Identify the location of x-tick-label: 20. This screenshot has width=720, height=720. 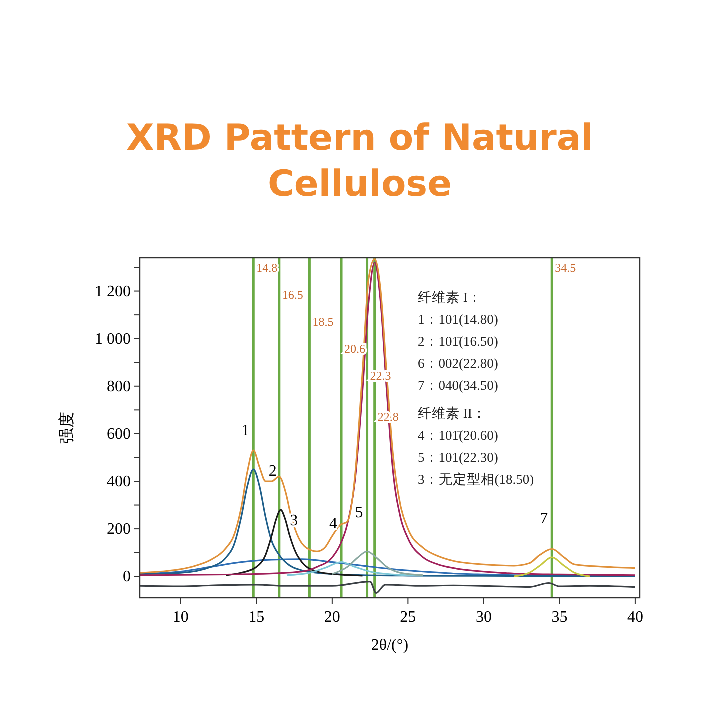
(332, 617).